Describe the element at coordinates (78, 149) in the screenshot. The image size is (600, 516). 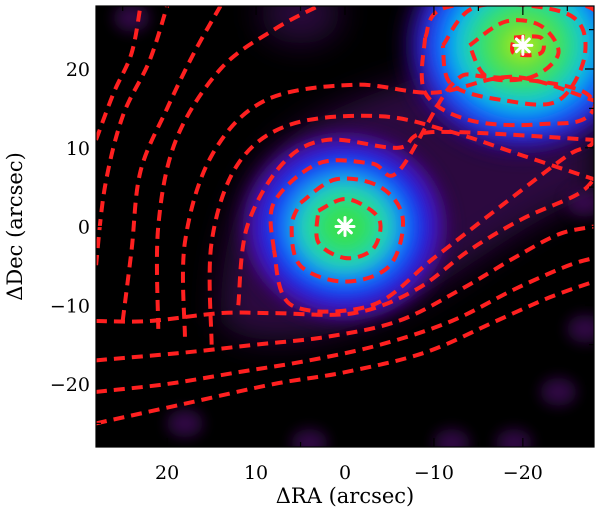
I see `y-tick-label: 10` at that location.